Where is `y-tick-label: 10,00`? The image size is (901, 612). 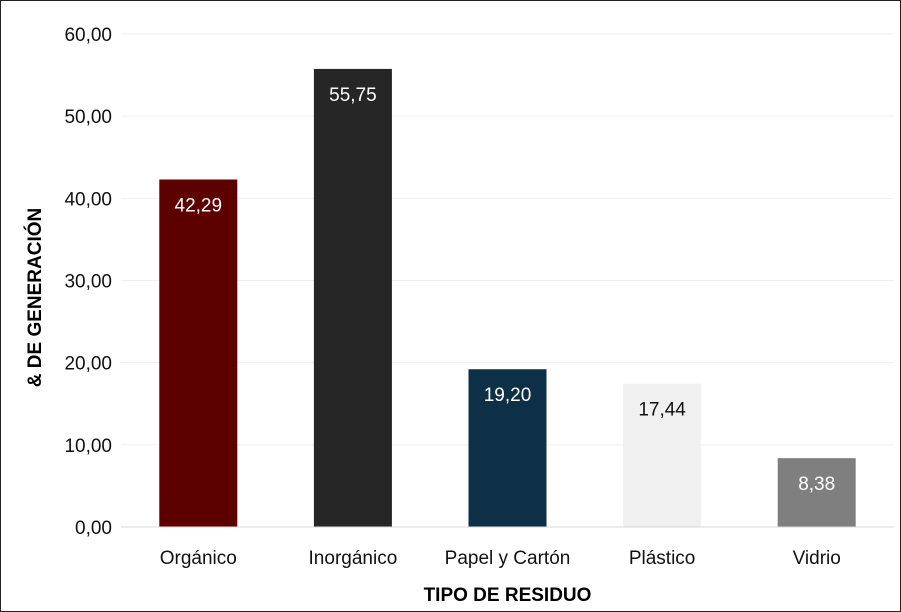 y-tick-label: 10,00 is located at coordinates (88, 446).